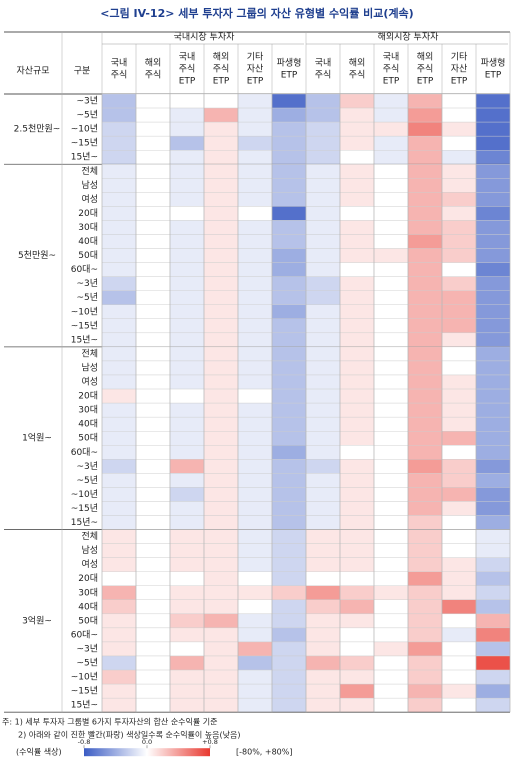  I want to click on row-label: 여성, so click(89, 564).